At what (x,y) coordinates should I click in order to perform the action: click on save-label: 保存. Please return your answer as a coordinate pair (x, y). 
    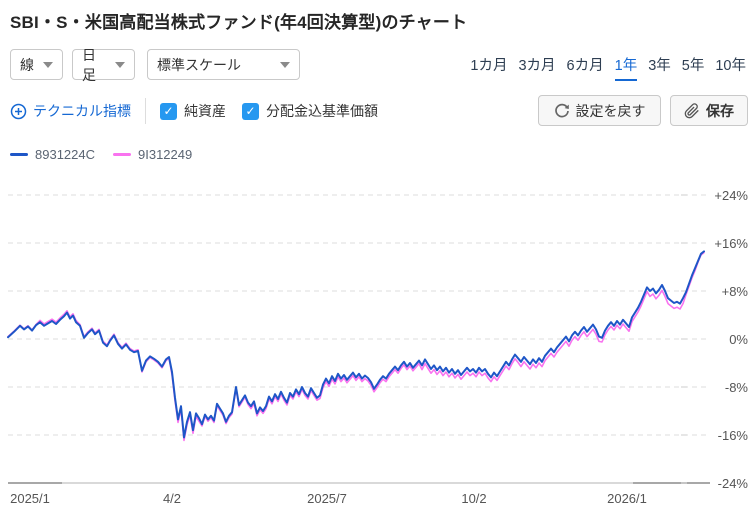
    Looking at the image, I should click on (720, 110).